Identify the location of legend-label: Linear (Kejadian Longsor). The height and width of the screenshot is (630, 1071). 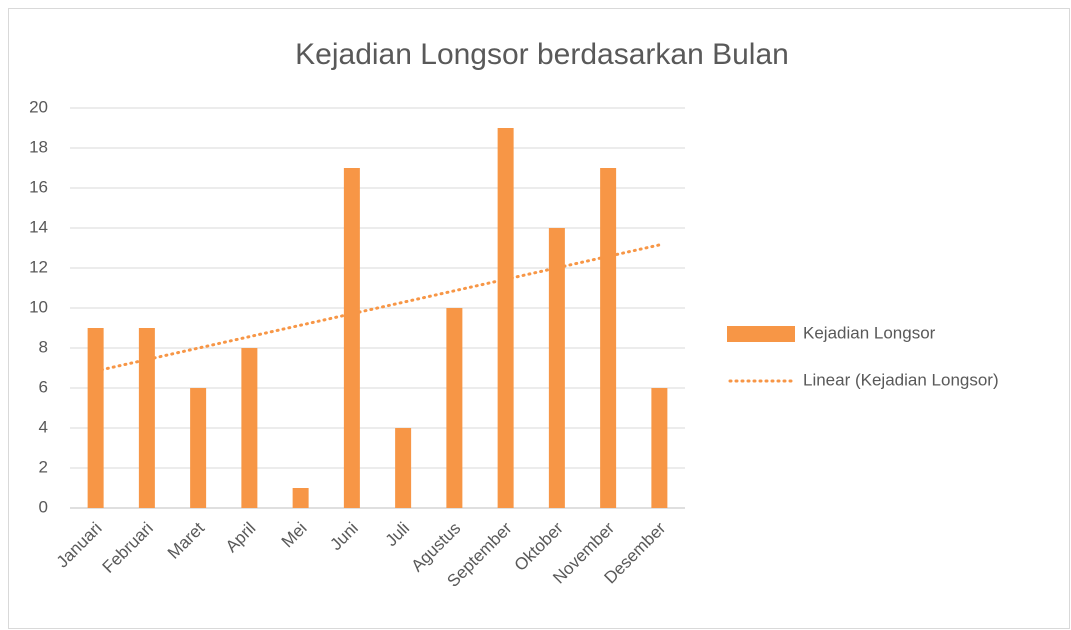
(901, 379).